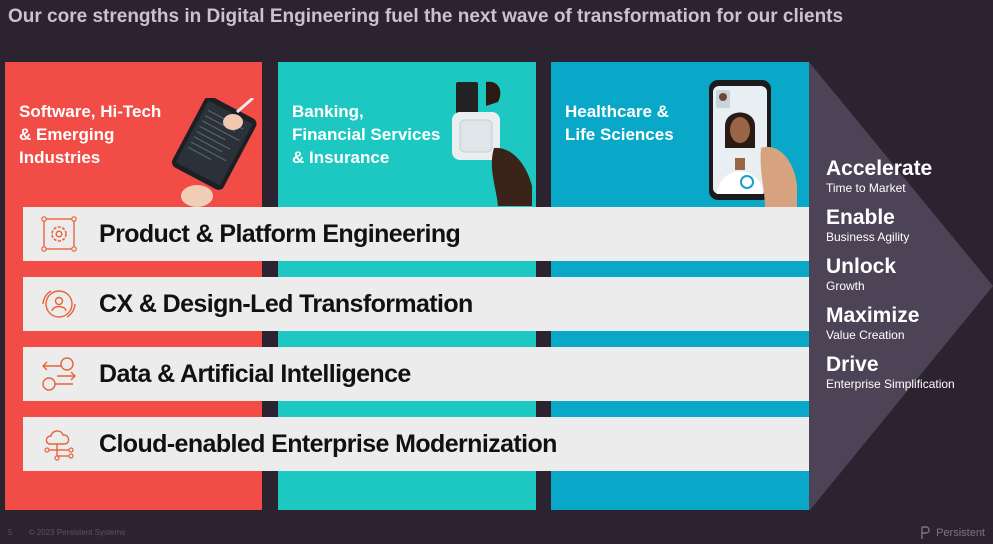  Describe the element at coordinates (865, 335) in the screenshot. I see `outcome-subtext: Value Creation` at that location.